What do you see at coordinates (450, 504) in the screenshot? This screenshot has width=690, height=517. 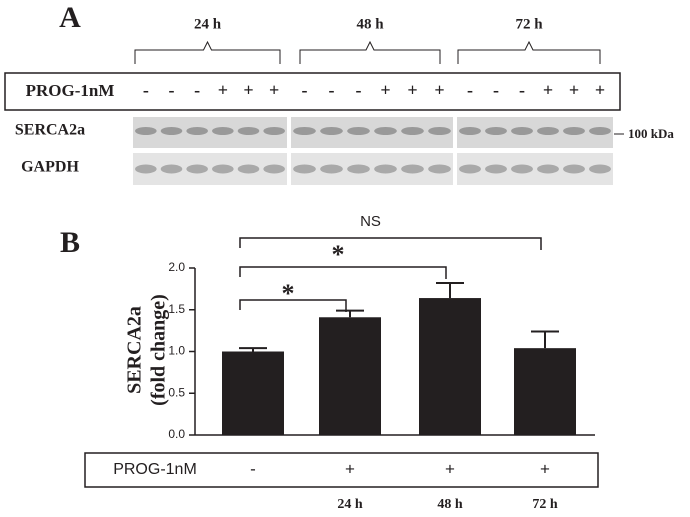 I see `x-tick-label: 48 h` at bounding box center [450, 504].